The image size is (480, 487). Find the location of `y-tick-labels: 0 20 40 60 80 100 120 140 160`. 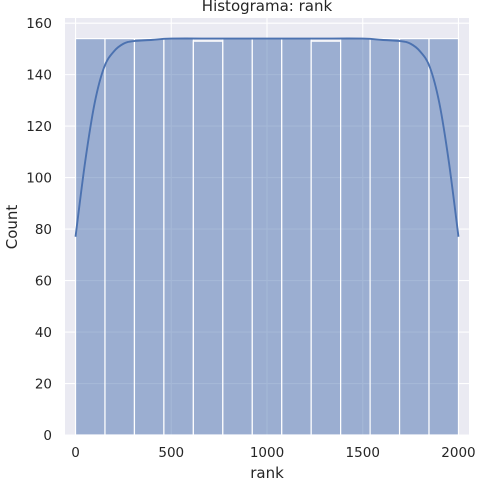

y-tick-labels: 0 20 40 60 80 100 120 140 160 is located at coordinates (39, 230).